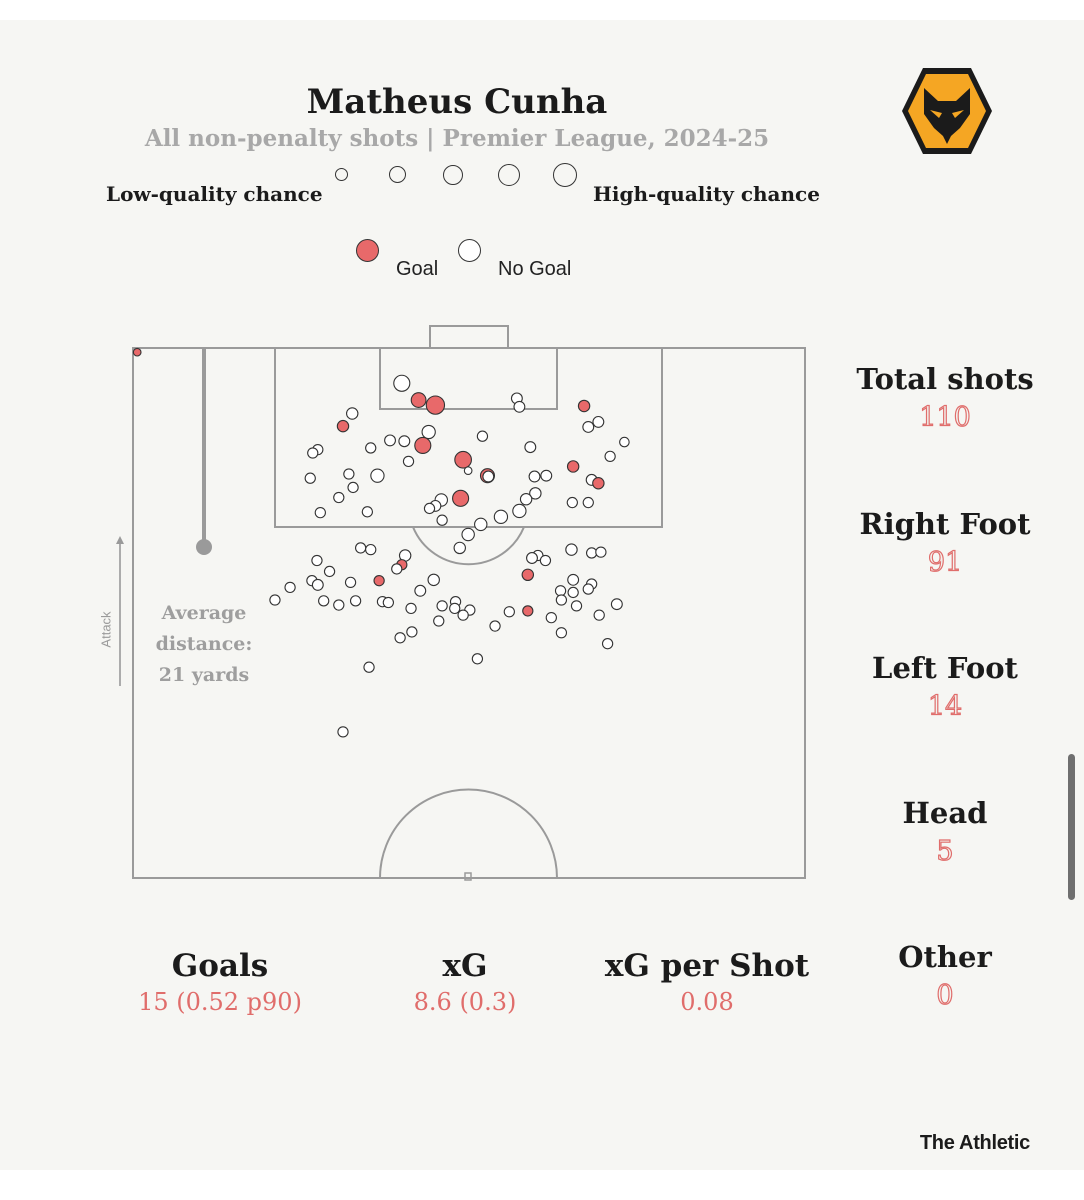 This screenshot has height=1200, width=1084. What do you see at coordinates (220, 966) in the screenshot?
I see `bottom-stat-label: Goals` at bounding box center [220, 966].